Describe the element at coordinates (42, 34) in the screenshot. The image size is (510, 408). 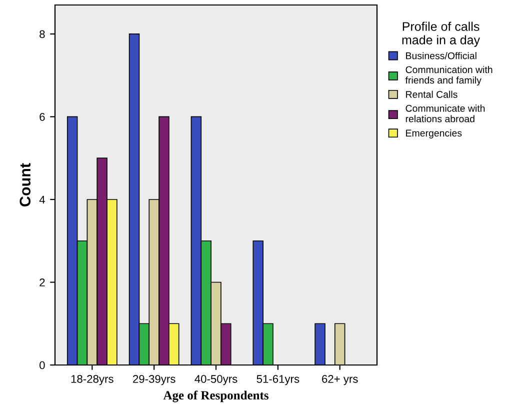
I see `y-tick-label: 8` at that location.